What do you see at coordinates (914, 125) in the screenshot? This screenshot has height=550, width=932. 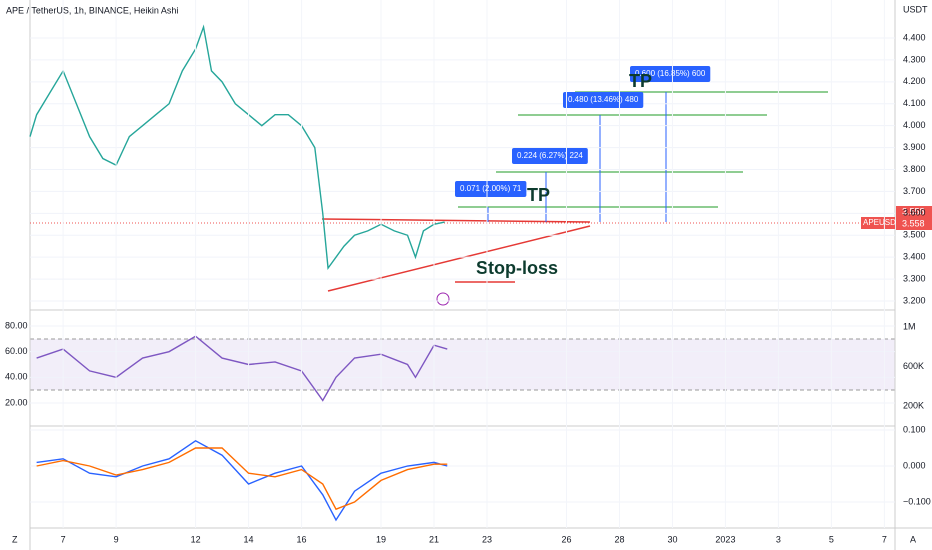 I see `y-tick-label: 4.000` at bounding box center [914, 125].